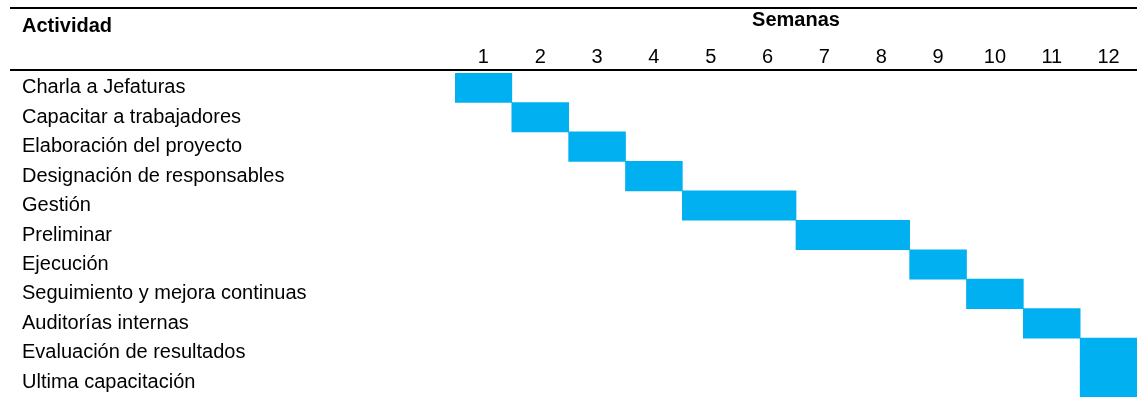 The width and height of the screenshot is (1137, 409). I want to click on y-tick-label: Elaboración del proyecto, so click(132, 145).